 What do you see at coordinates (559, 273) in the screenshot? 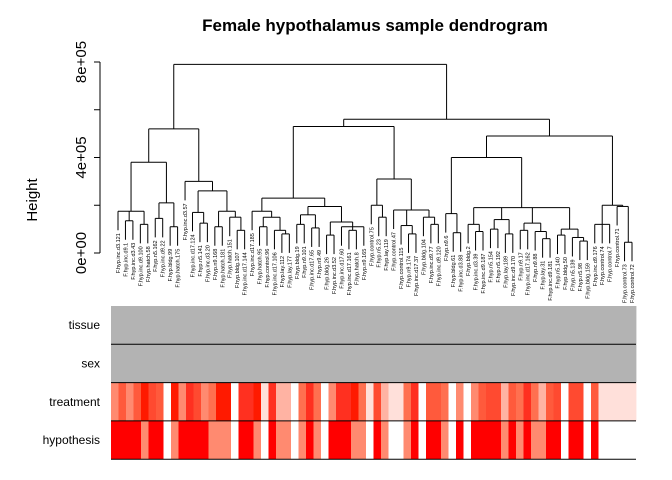
I see `leaf-label: F.hyp.n5.140` at bounding box center [559, 273].